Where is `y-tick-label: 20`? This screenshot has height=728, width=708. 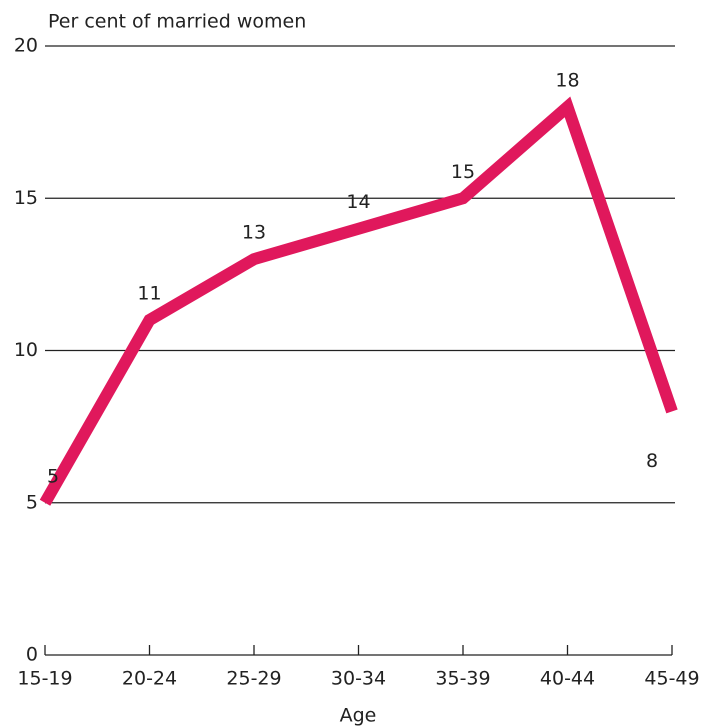 y-tick-label: 20 is located at coordinates (26, 46).